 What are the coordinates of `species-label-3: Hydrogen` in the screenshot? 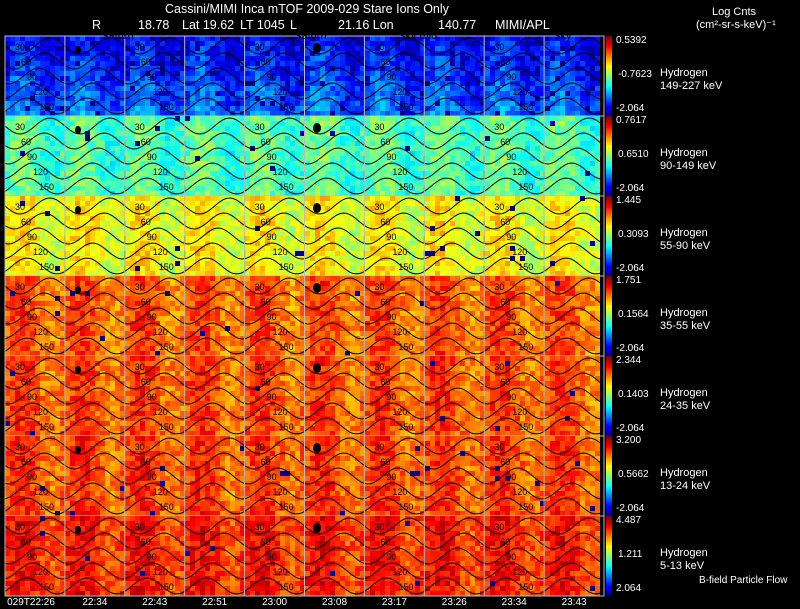 It's located at (684, 233).